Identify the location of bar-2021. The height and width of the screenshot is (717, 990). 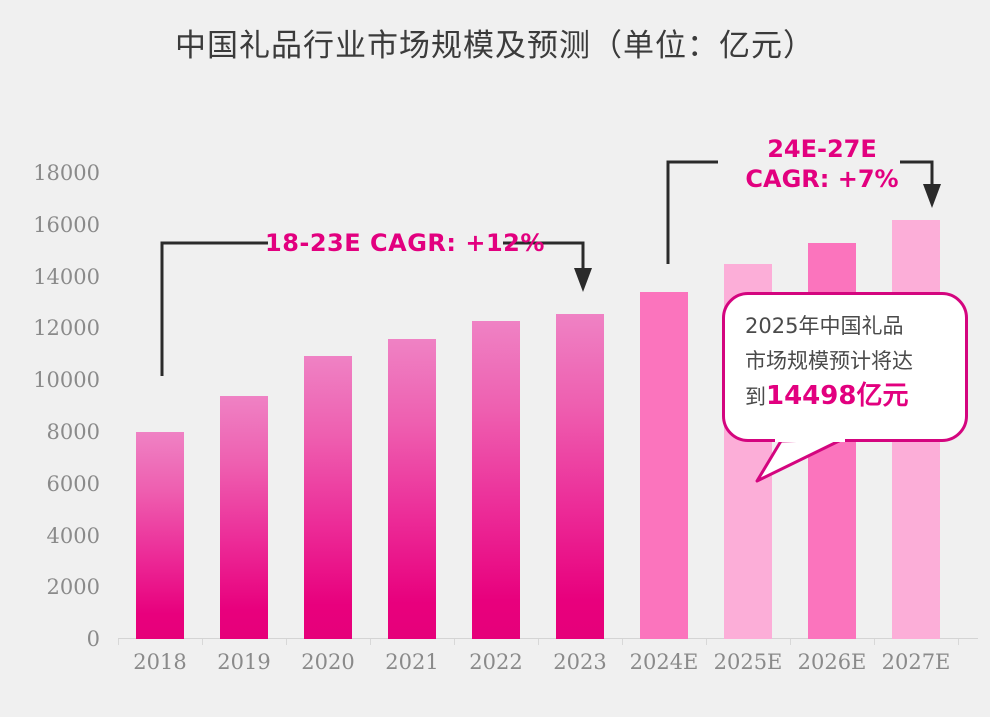
(412, 489).